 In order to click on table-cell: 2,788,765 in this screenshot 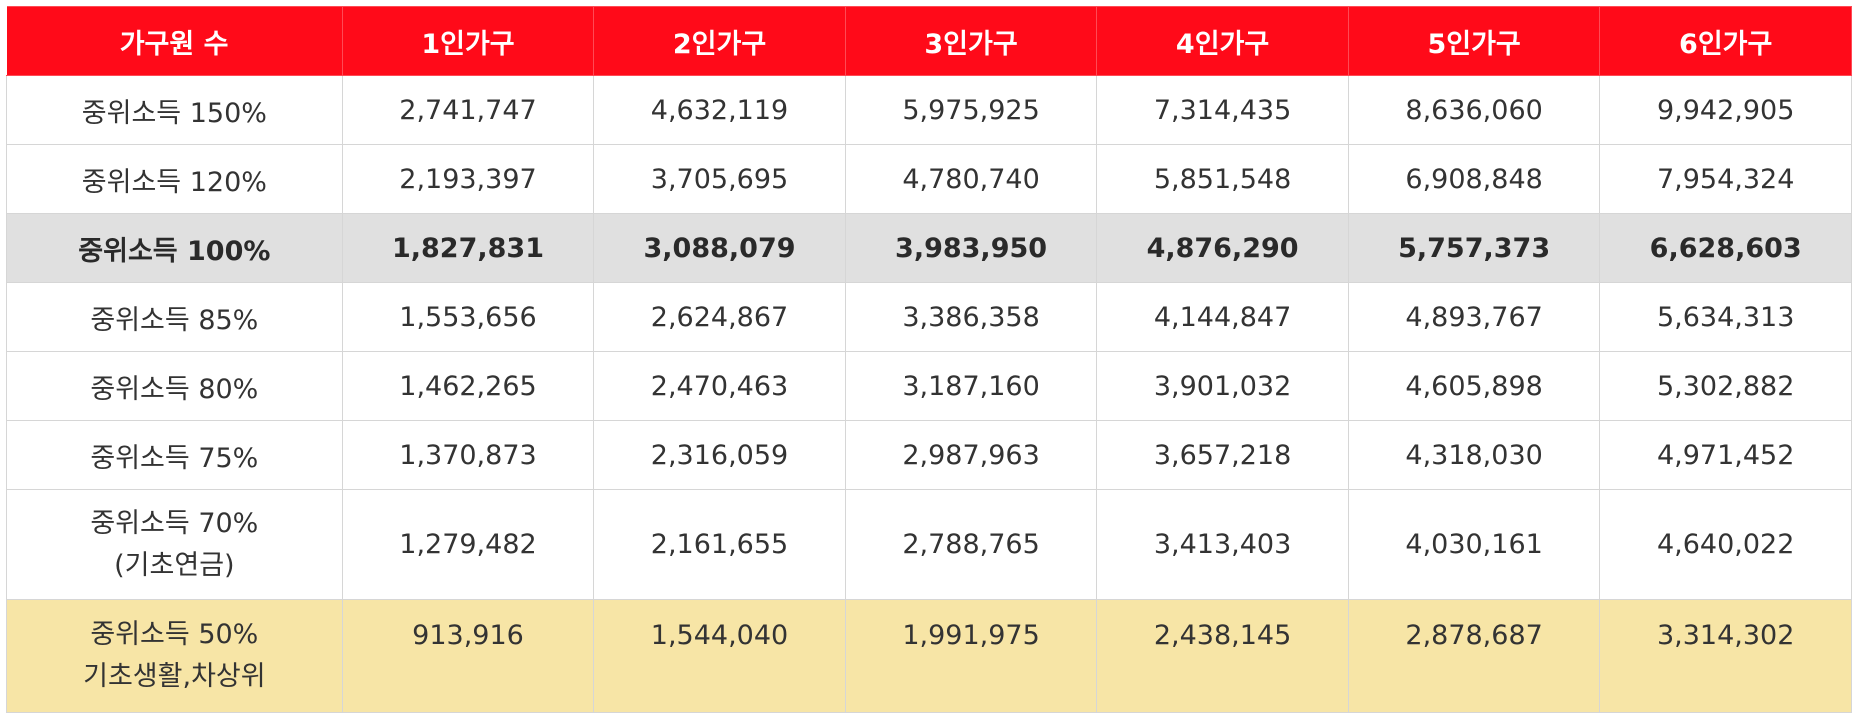, I will do `click(971, 544)`.